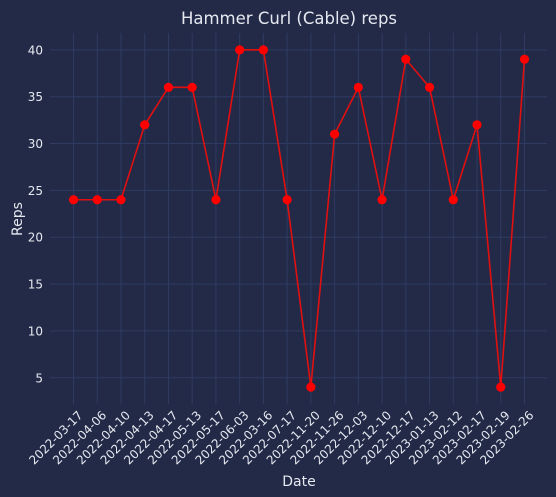 Image resolution: width=556 pixels, height=497 pixels. I want to click on y-tick-label: 35, so click(35, 97).